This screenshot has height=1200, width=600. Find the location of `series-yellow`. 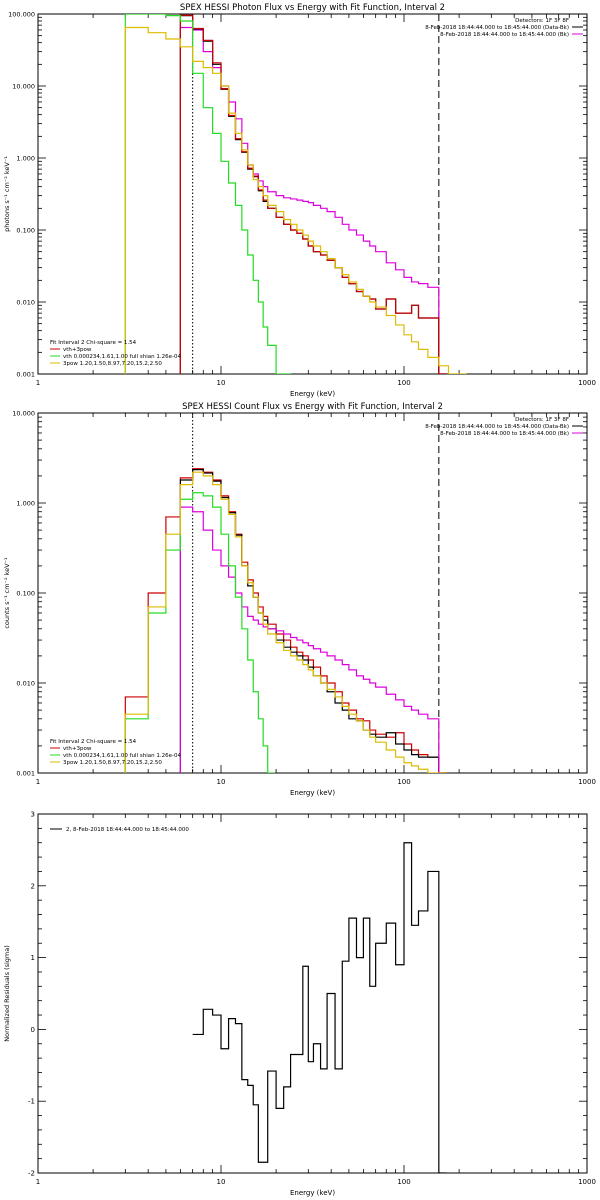

series-yellow is located at coordinates (285, 622).